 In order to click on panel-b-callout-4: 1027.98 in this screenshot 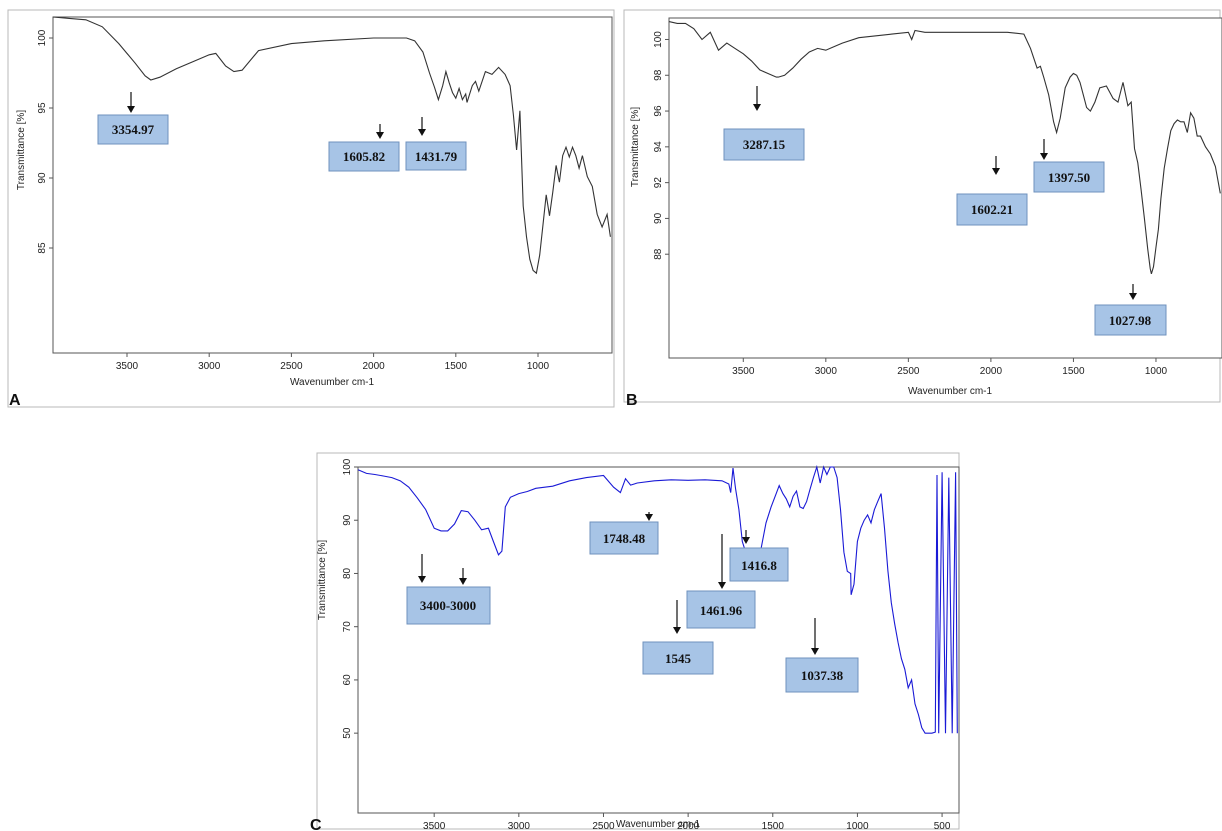, I will do `click(1130, 310)`.